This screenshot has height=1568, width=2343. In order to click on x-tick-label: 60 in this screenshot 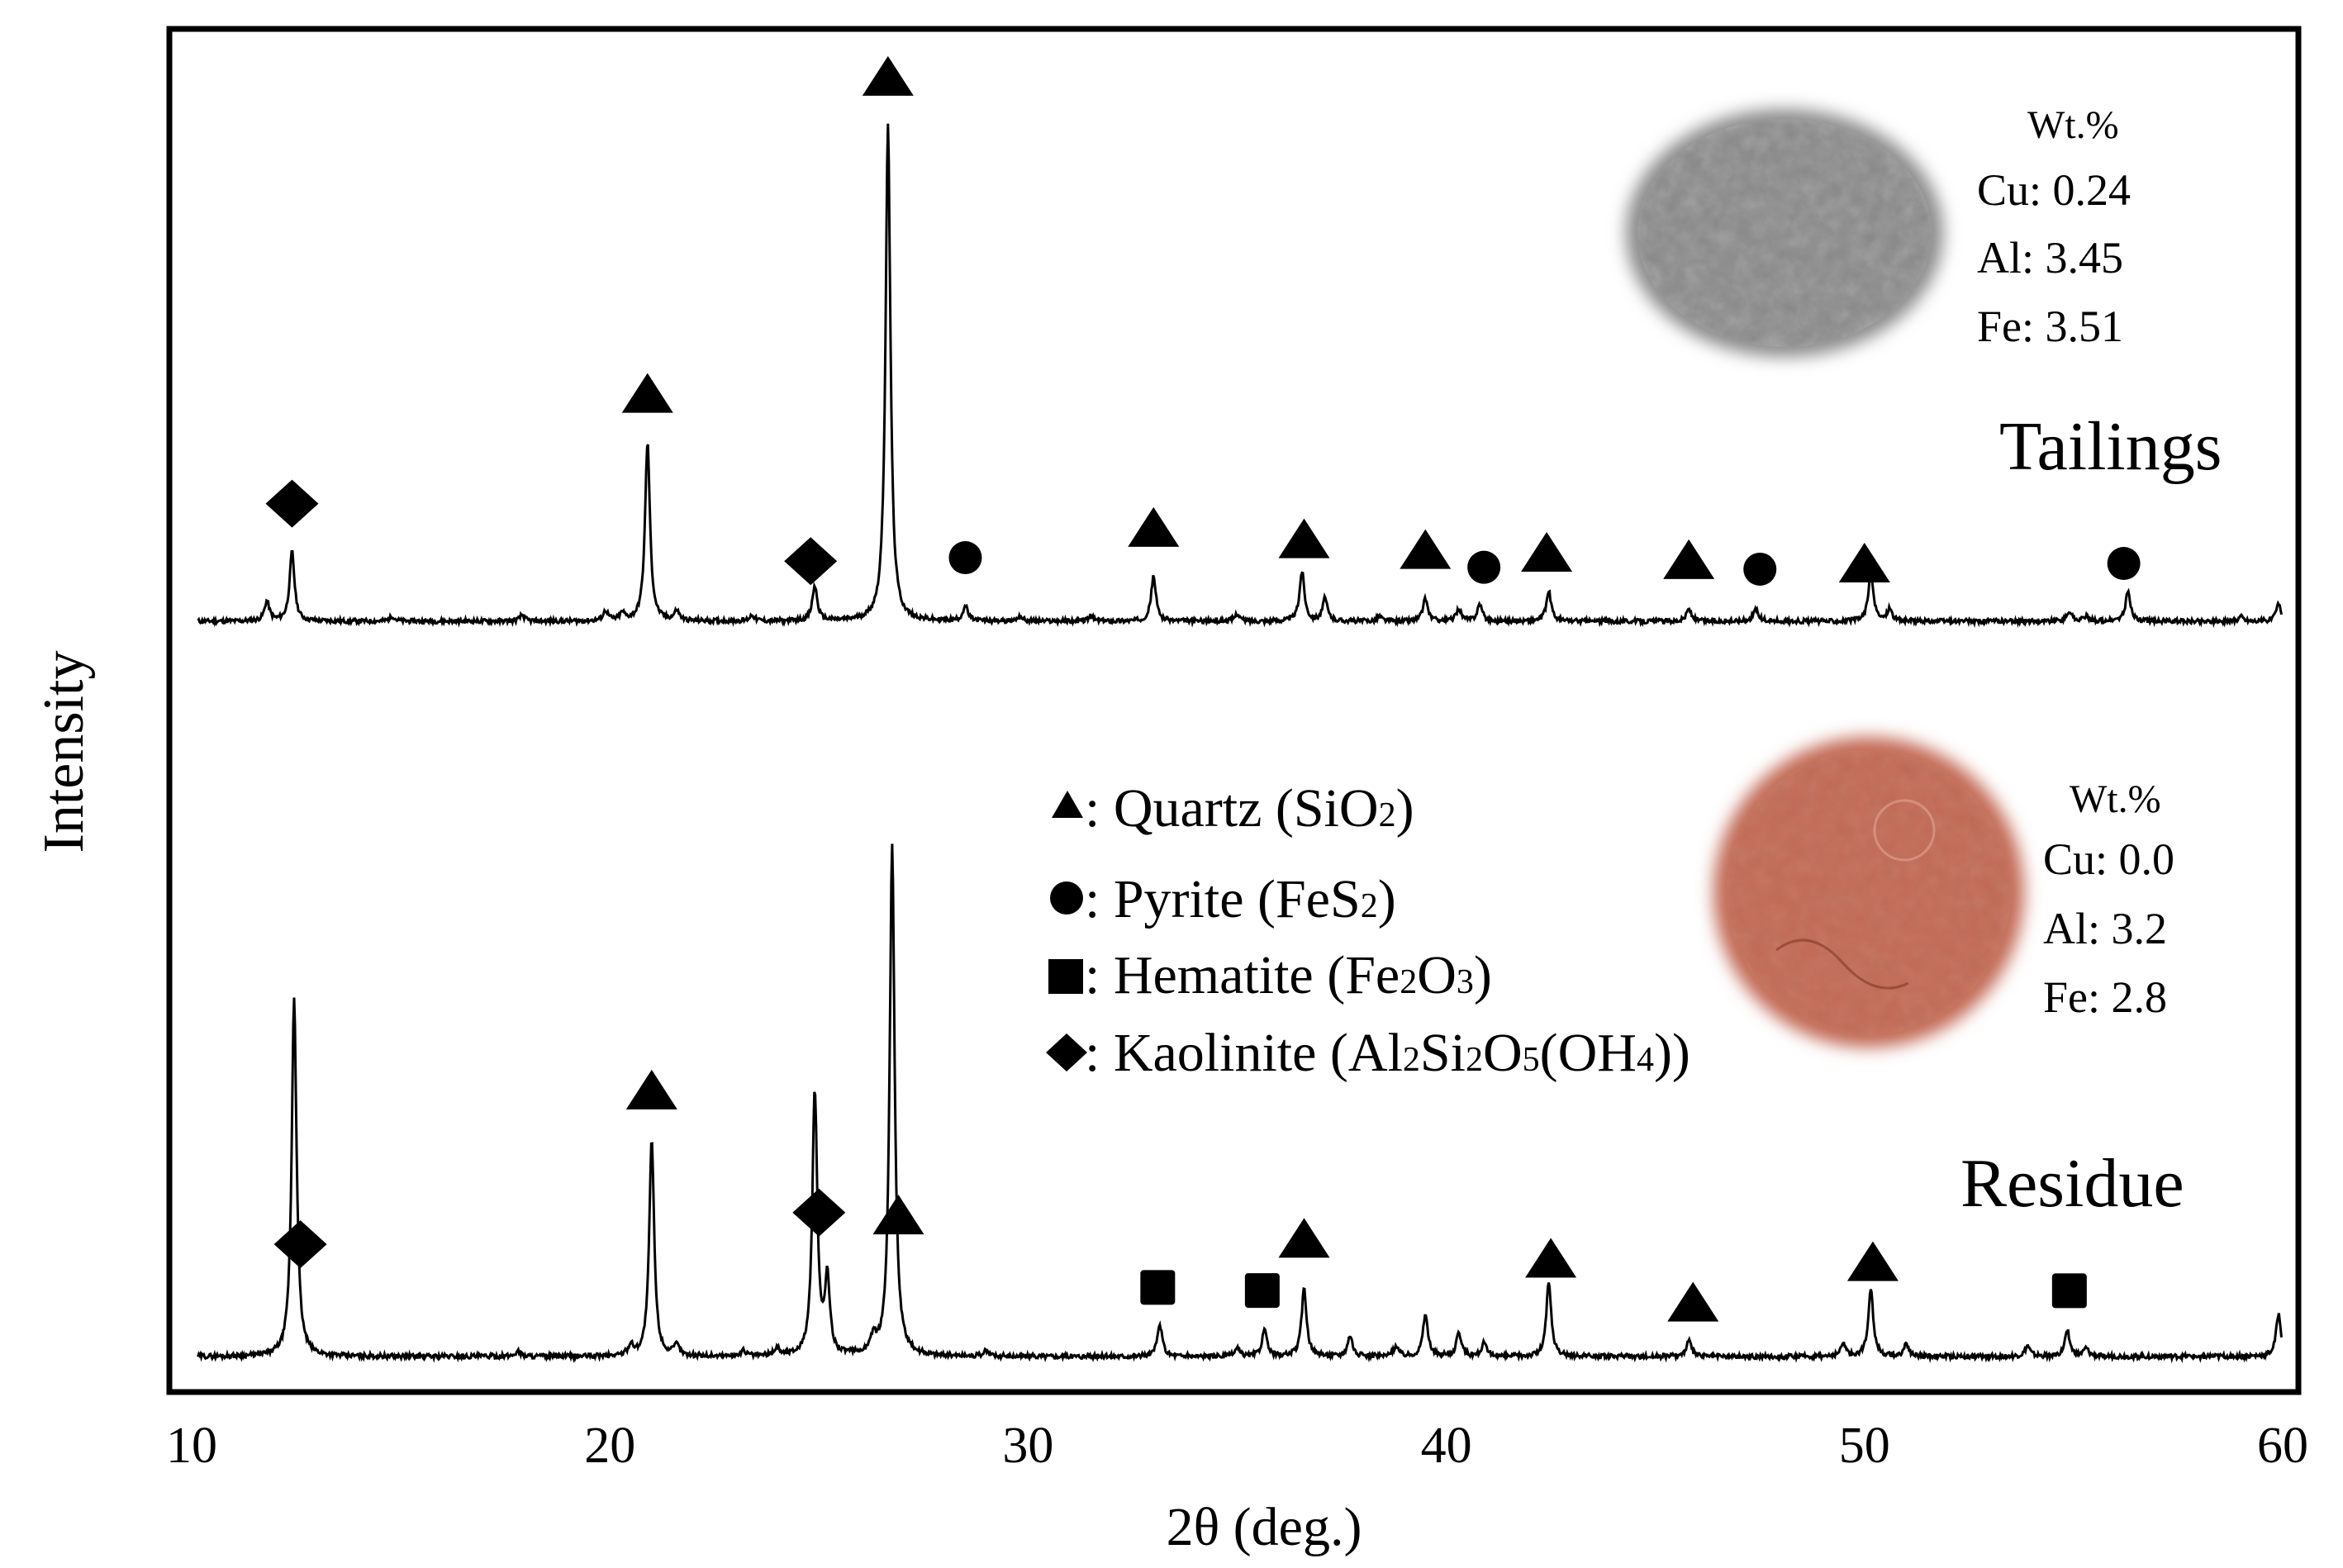, I will do `click(2282, 1446)`.